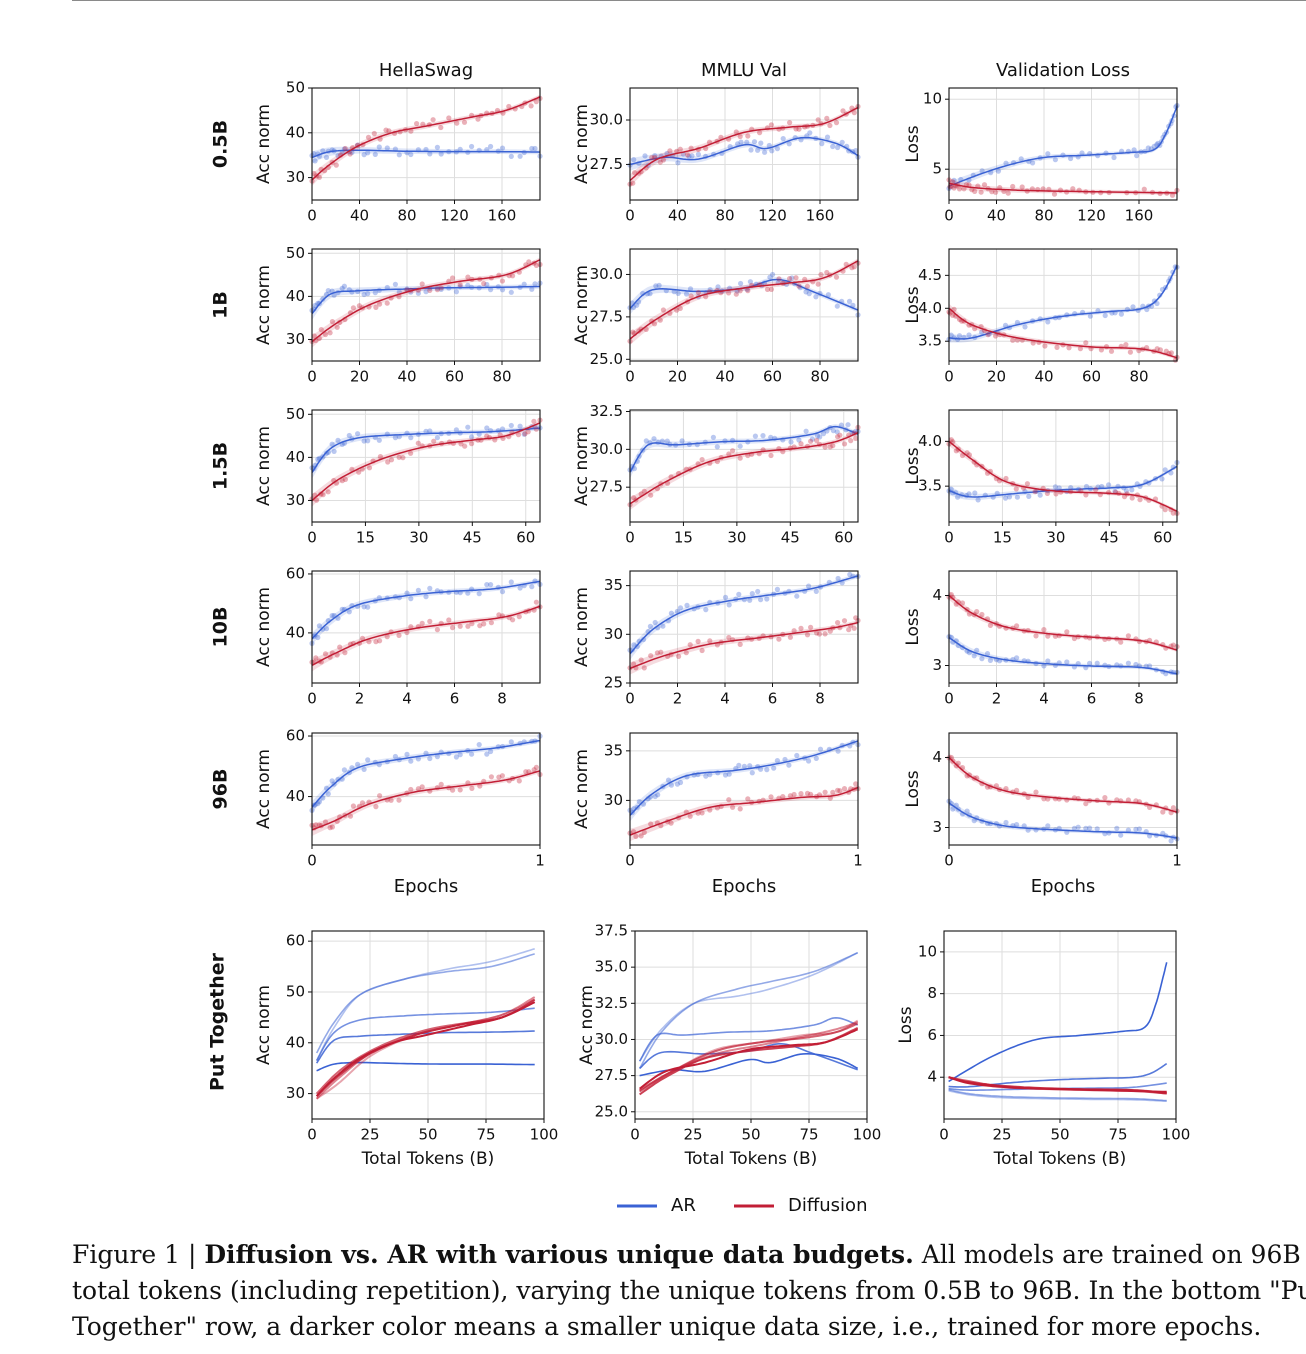  I want to click on panel-3-0: 40 60 0 2 4 6 8, so click(414, 636).